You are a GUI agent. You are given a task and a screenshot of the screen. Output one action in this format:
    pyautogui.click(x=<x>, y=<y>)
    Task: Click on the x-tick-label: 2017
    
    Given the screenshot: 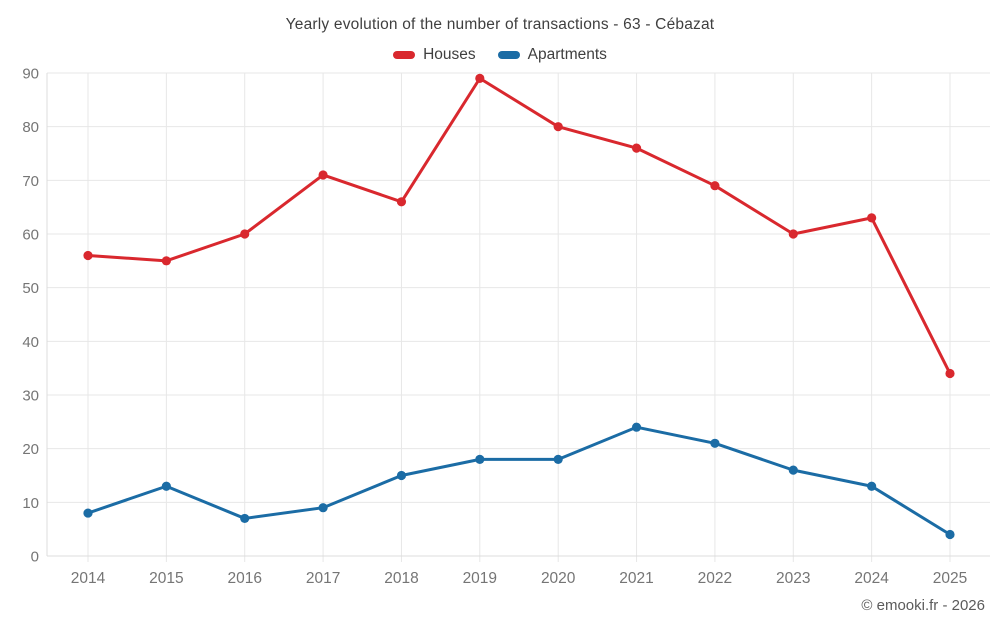 What is the action you would take?
    pyautogui.click(x=323, y=578)
    